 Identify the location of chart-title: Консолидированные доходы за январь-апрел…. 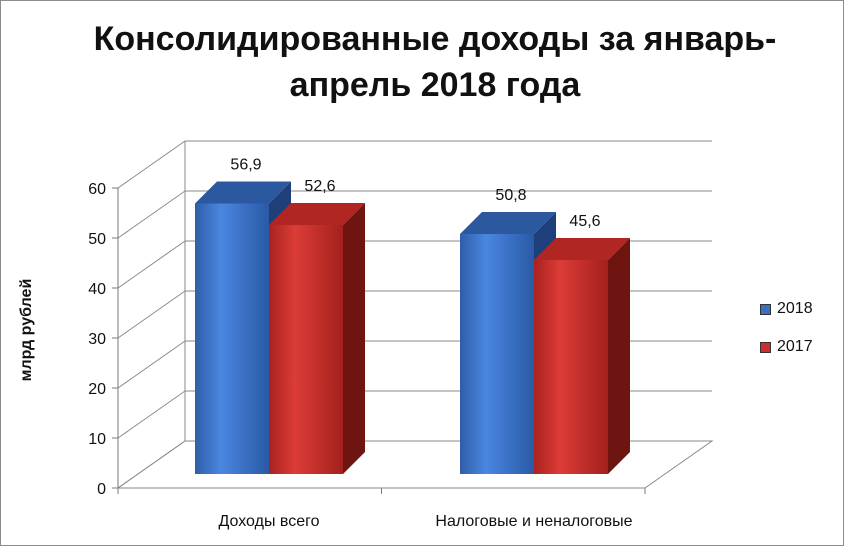
(435, 62).